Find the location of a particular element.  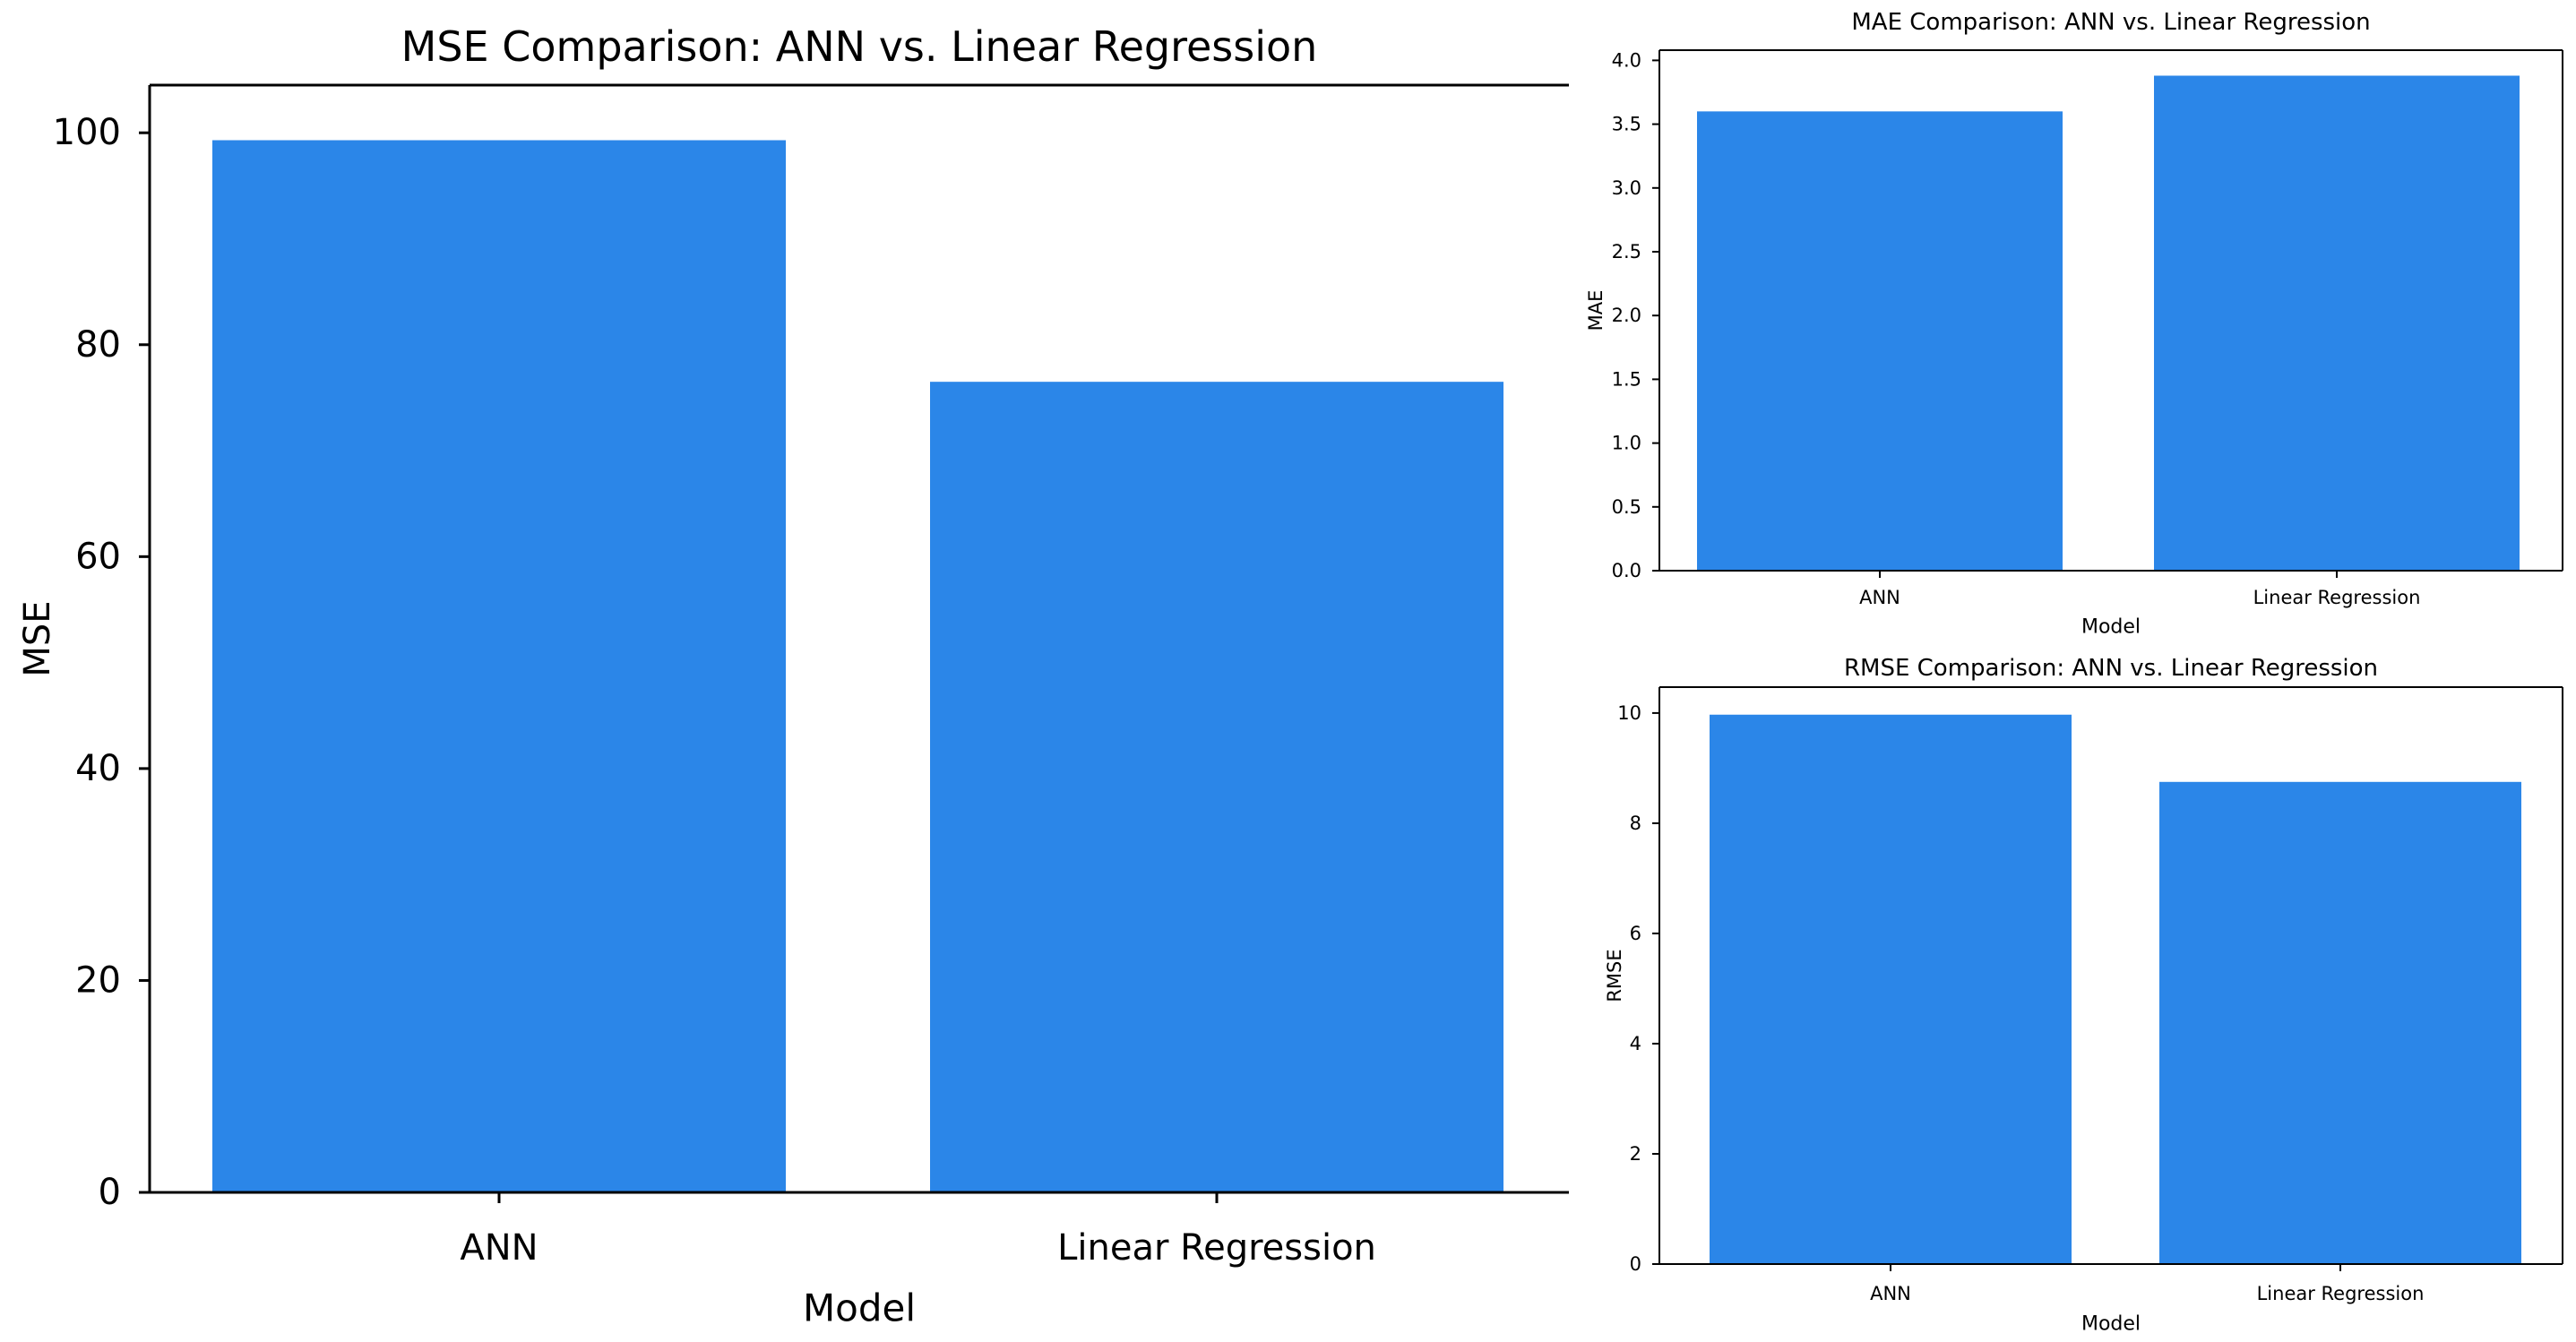

rmse-y-tick-label: 2 is located at coordinates (1636, 1154).